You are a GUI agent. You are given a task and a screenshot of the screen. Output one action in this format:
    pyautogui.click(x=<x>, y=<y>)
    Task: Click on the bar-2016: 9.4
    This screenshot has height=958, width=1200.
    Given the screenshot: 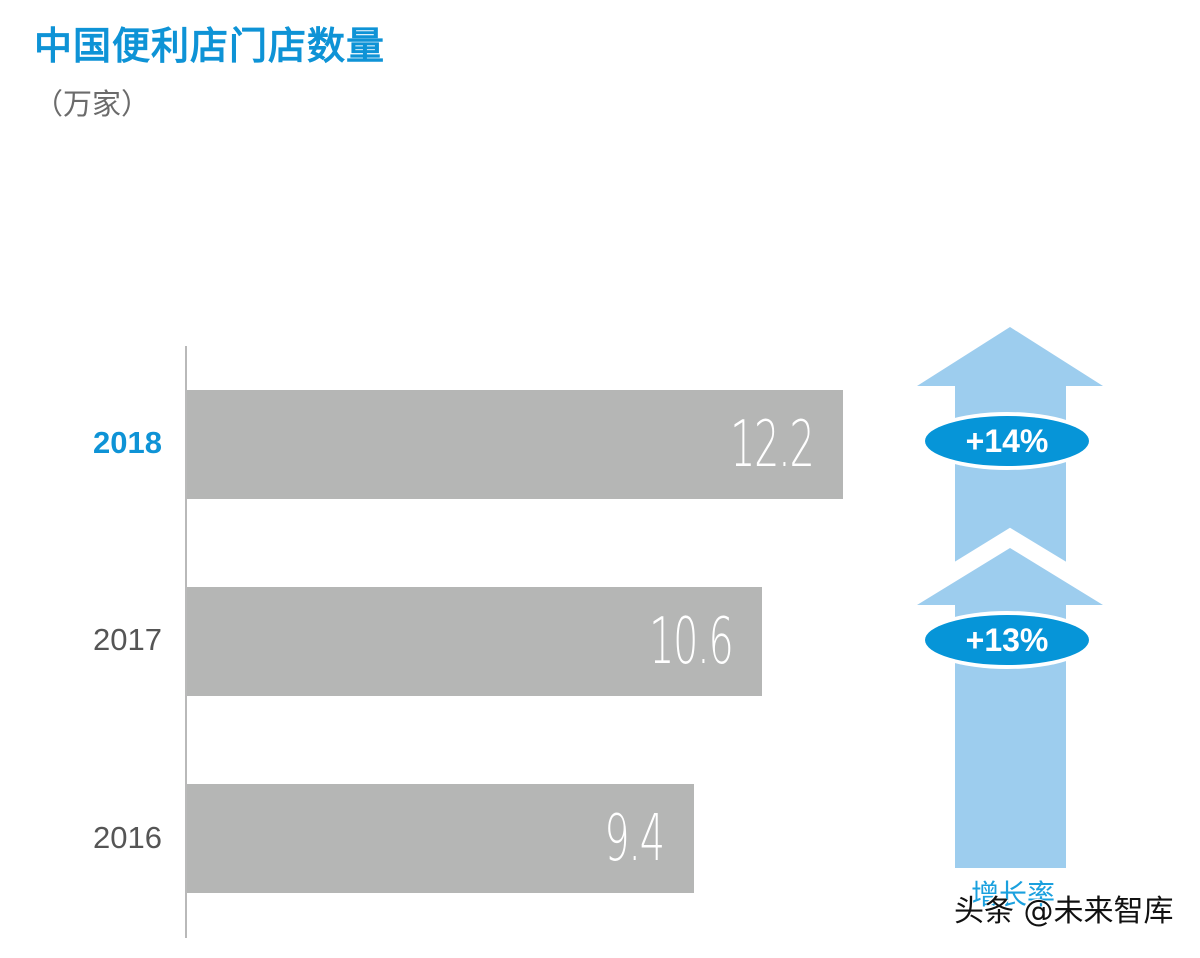 What is the action you would take?
    pyautogui.click(x=440, y=838)
    